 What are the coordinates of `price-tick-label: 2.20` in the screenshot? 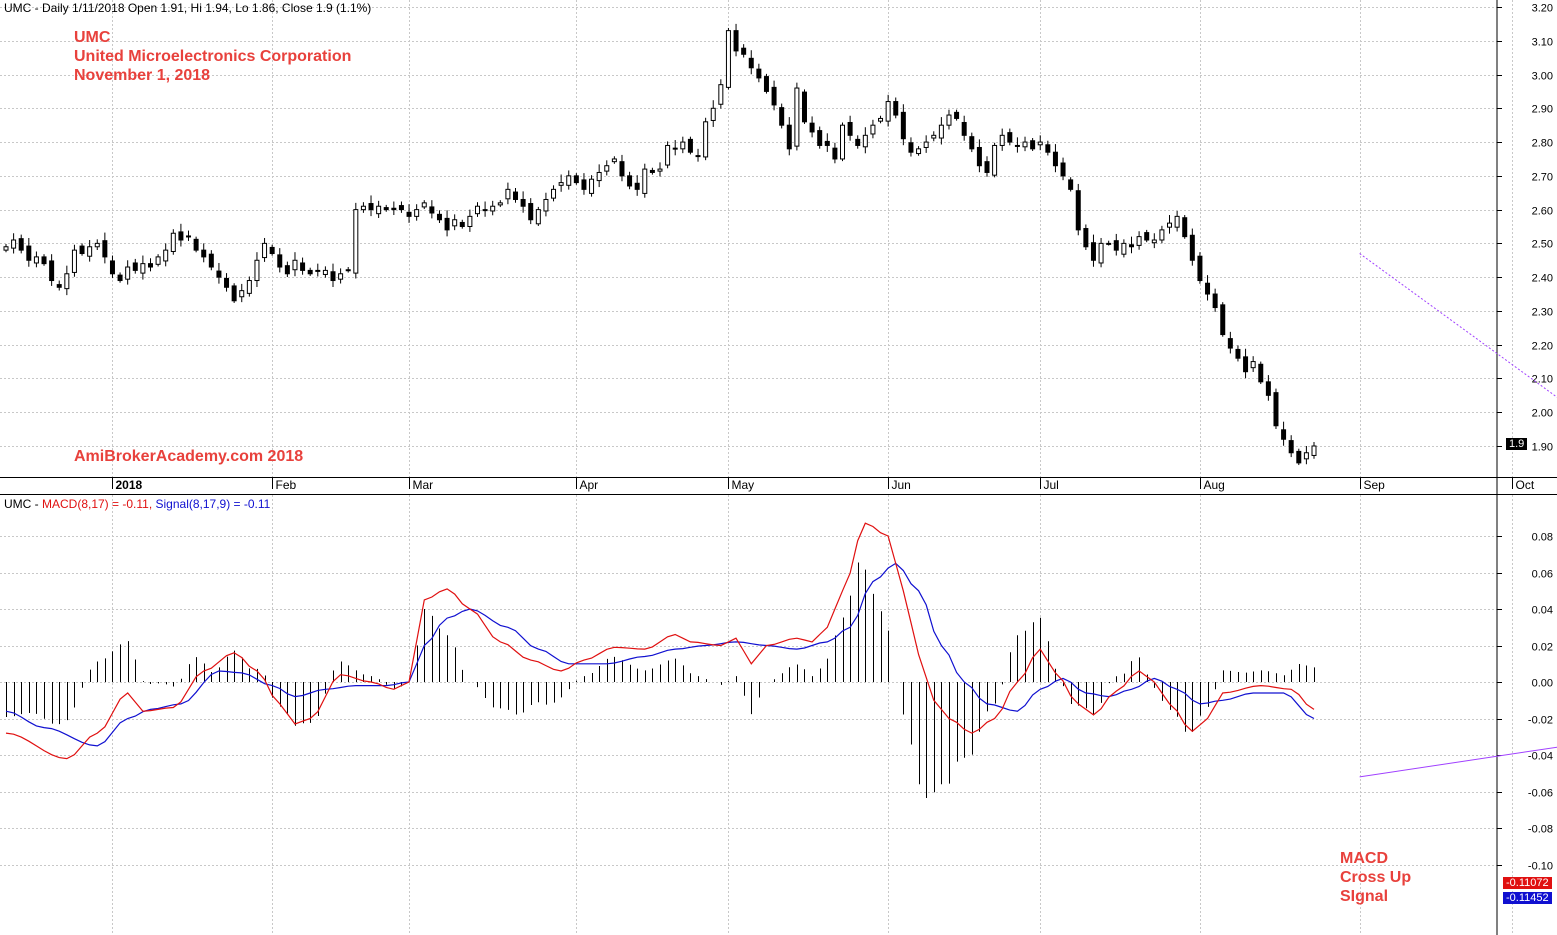 It's located at (1542, 347).